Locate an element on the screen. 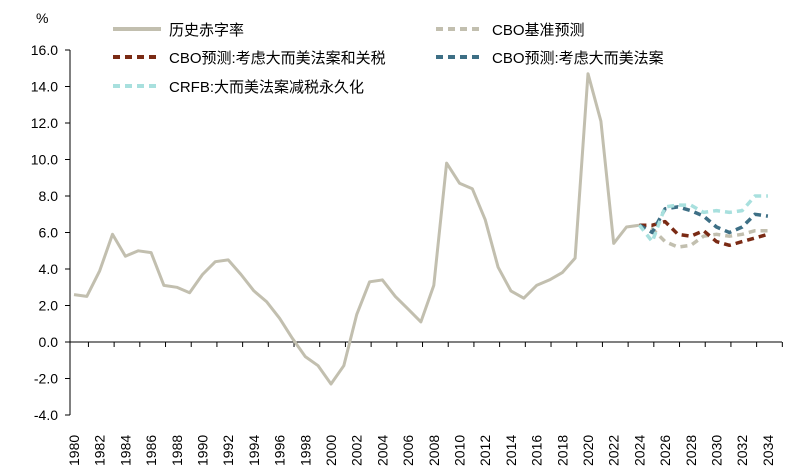  x-tick-label: 2014 is located at coordinates (511, 450).